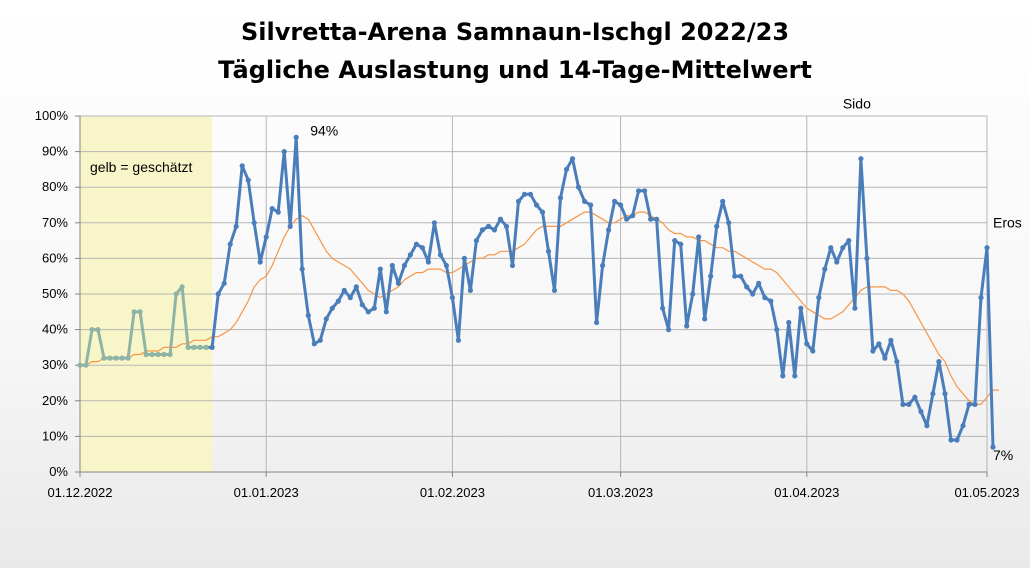 Image resolution: width=1030 pixels, height=568 pixels. I want to click on y-tick-label: 30%, so click(55, 364).